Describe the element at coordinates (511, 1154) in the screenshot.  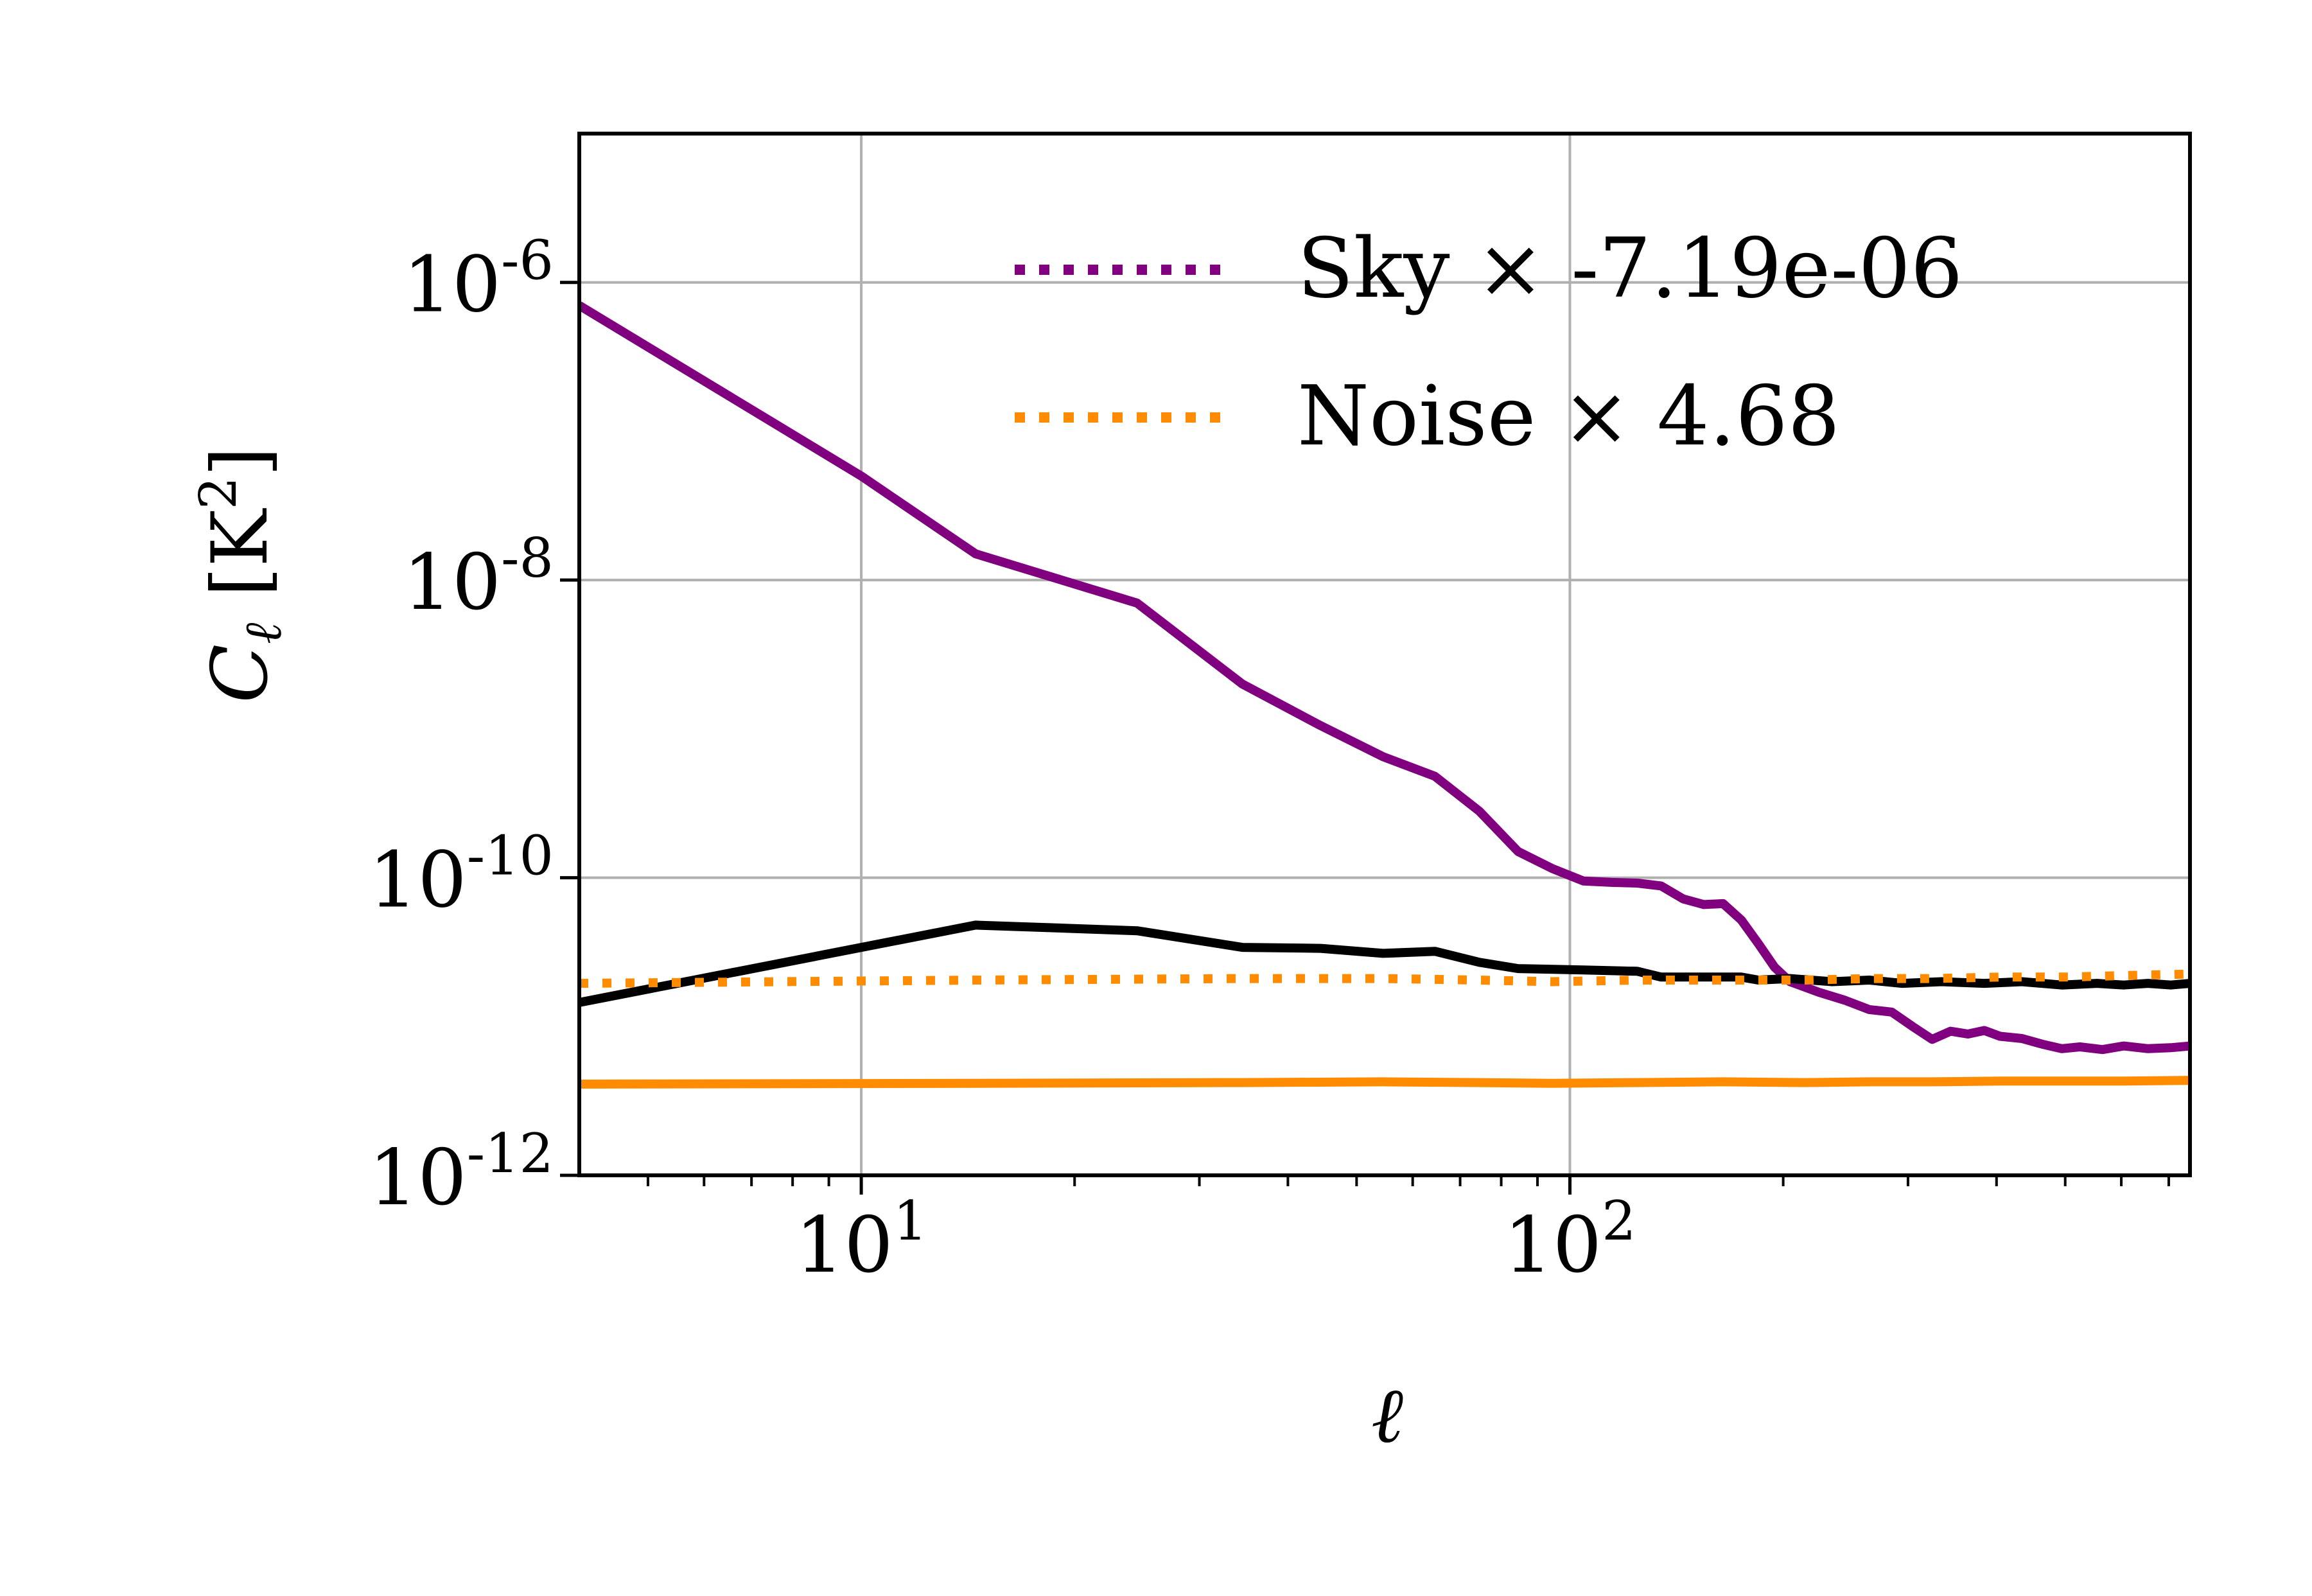
I see `y-tick-label-exp: -12` at that location.